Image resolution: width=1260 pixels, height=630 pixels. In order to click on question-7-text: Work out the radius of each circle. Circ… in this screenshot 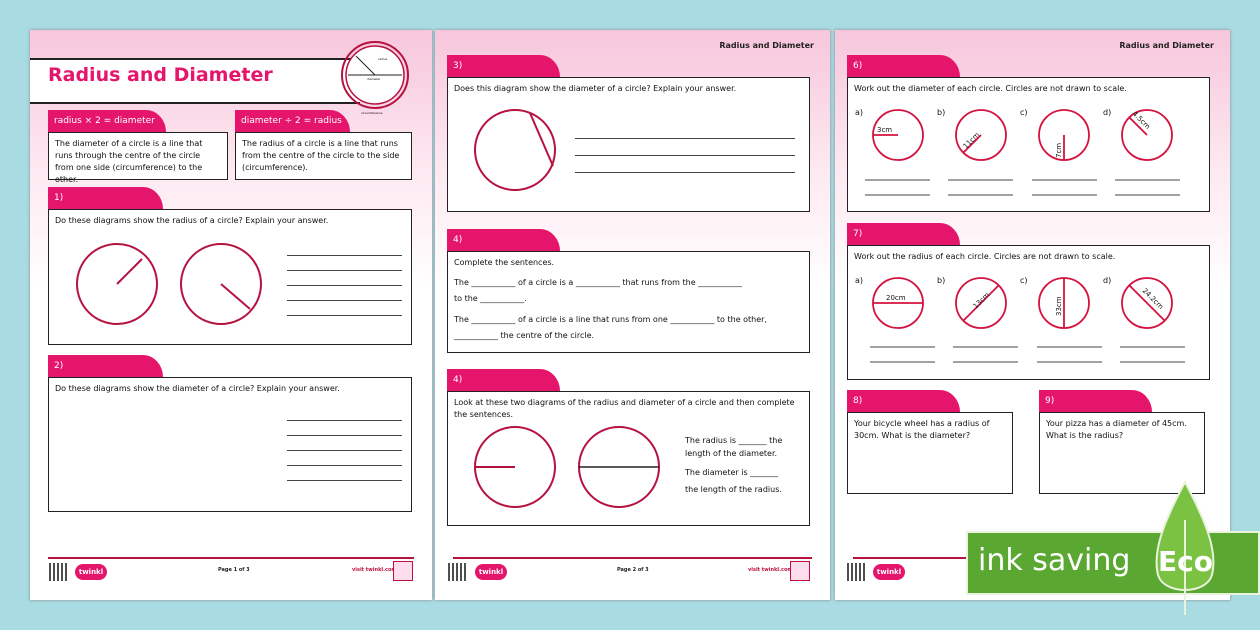, I will do `click(985, 256)`.